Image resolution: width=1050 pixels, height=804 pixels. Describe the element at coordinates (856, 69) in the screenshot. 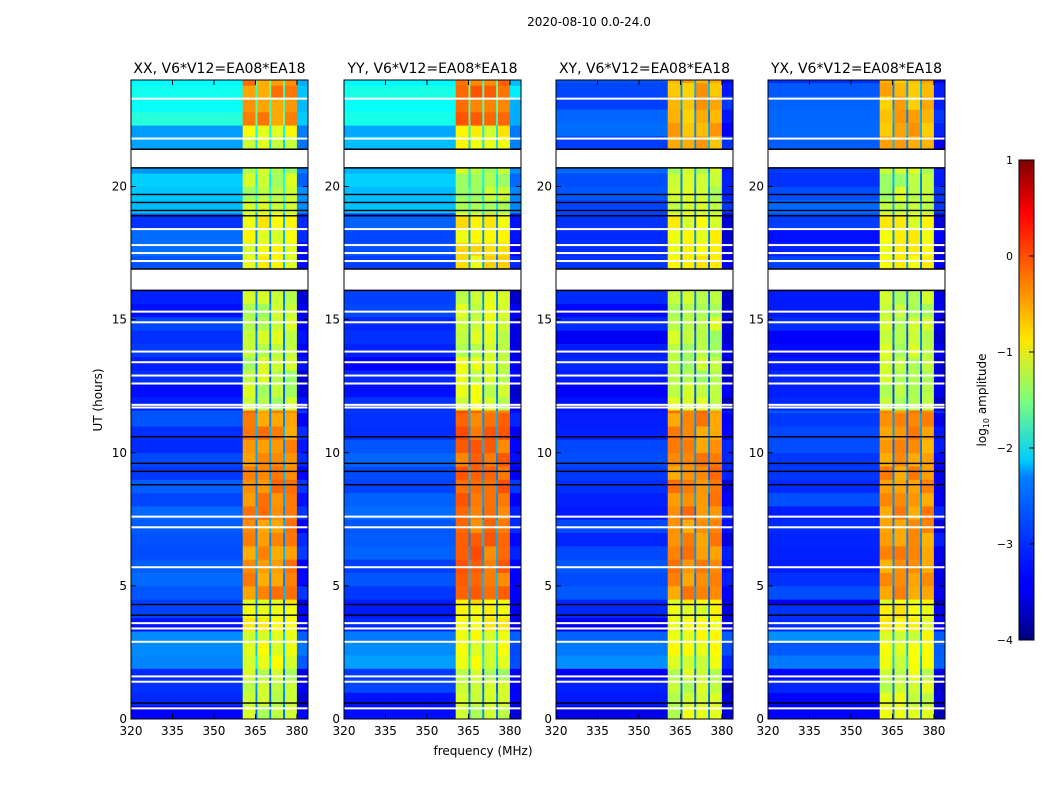

I see `panel-title: YX, V6*V12=EA08*EA18` at that location.